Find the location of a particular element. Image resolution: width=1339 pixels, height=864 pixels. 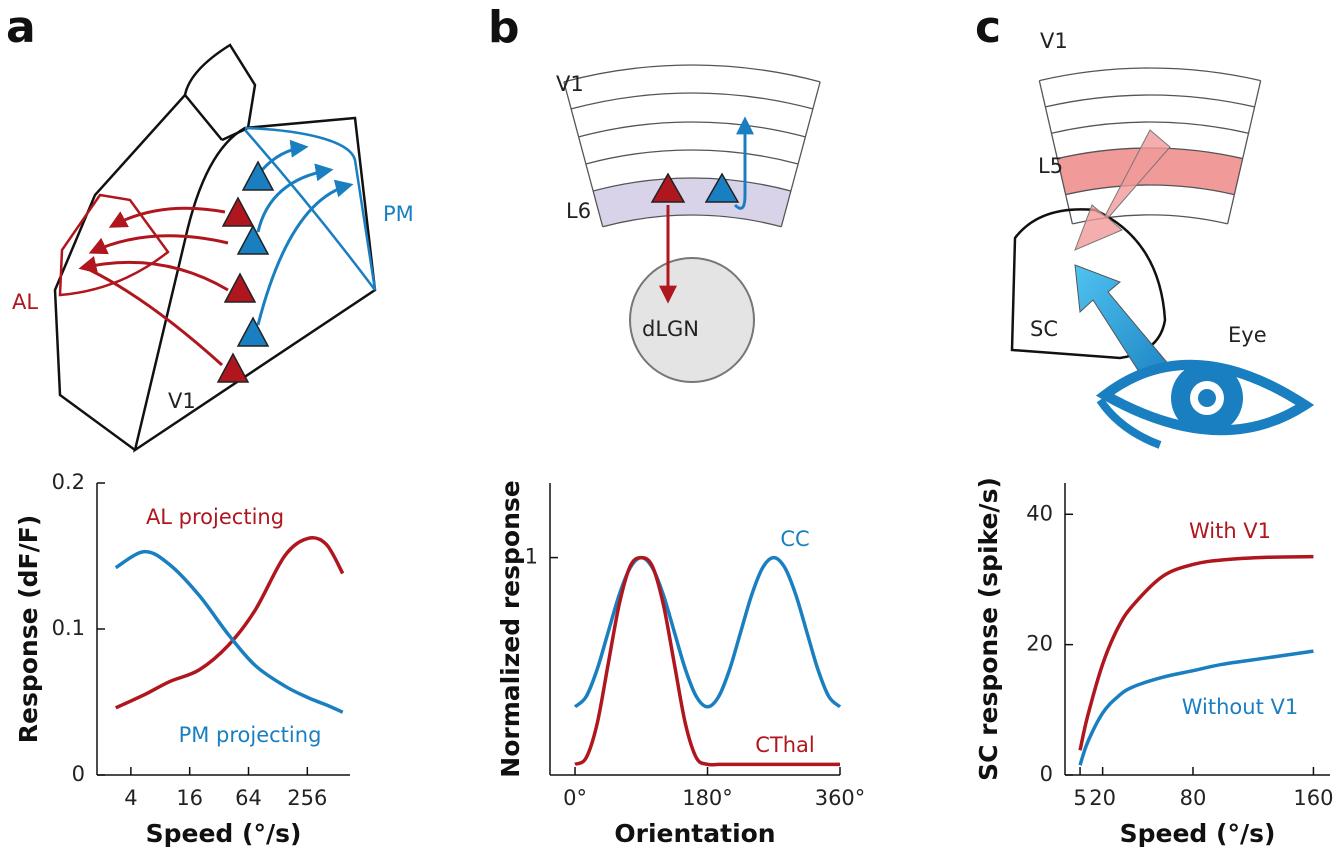

x-tick-label: 5 is located at coordinates (1079, 798).